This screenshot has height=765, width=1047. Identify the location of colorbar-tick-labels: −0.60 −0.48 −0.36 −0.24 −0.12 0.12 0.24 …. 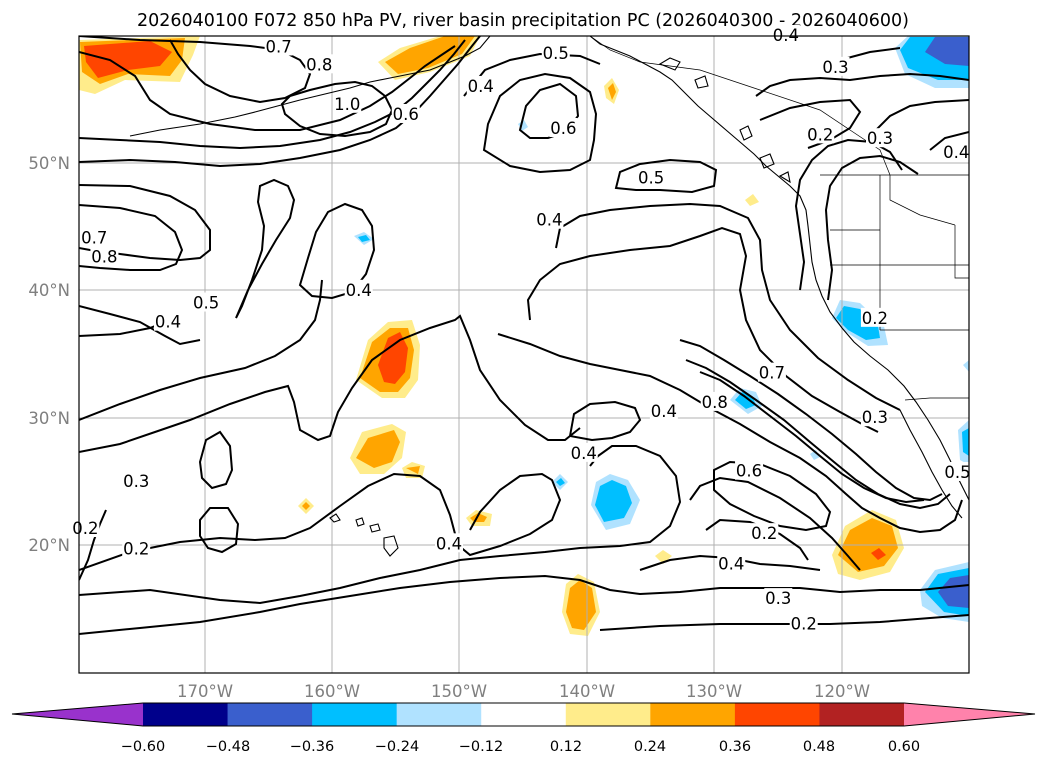
(520, 747).